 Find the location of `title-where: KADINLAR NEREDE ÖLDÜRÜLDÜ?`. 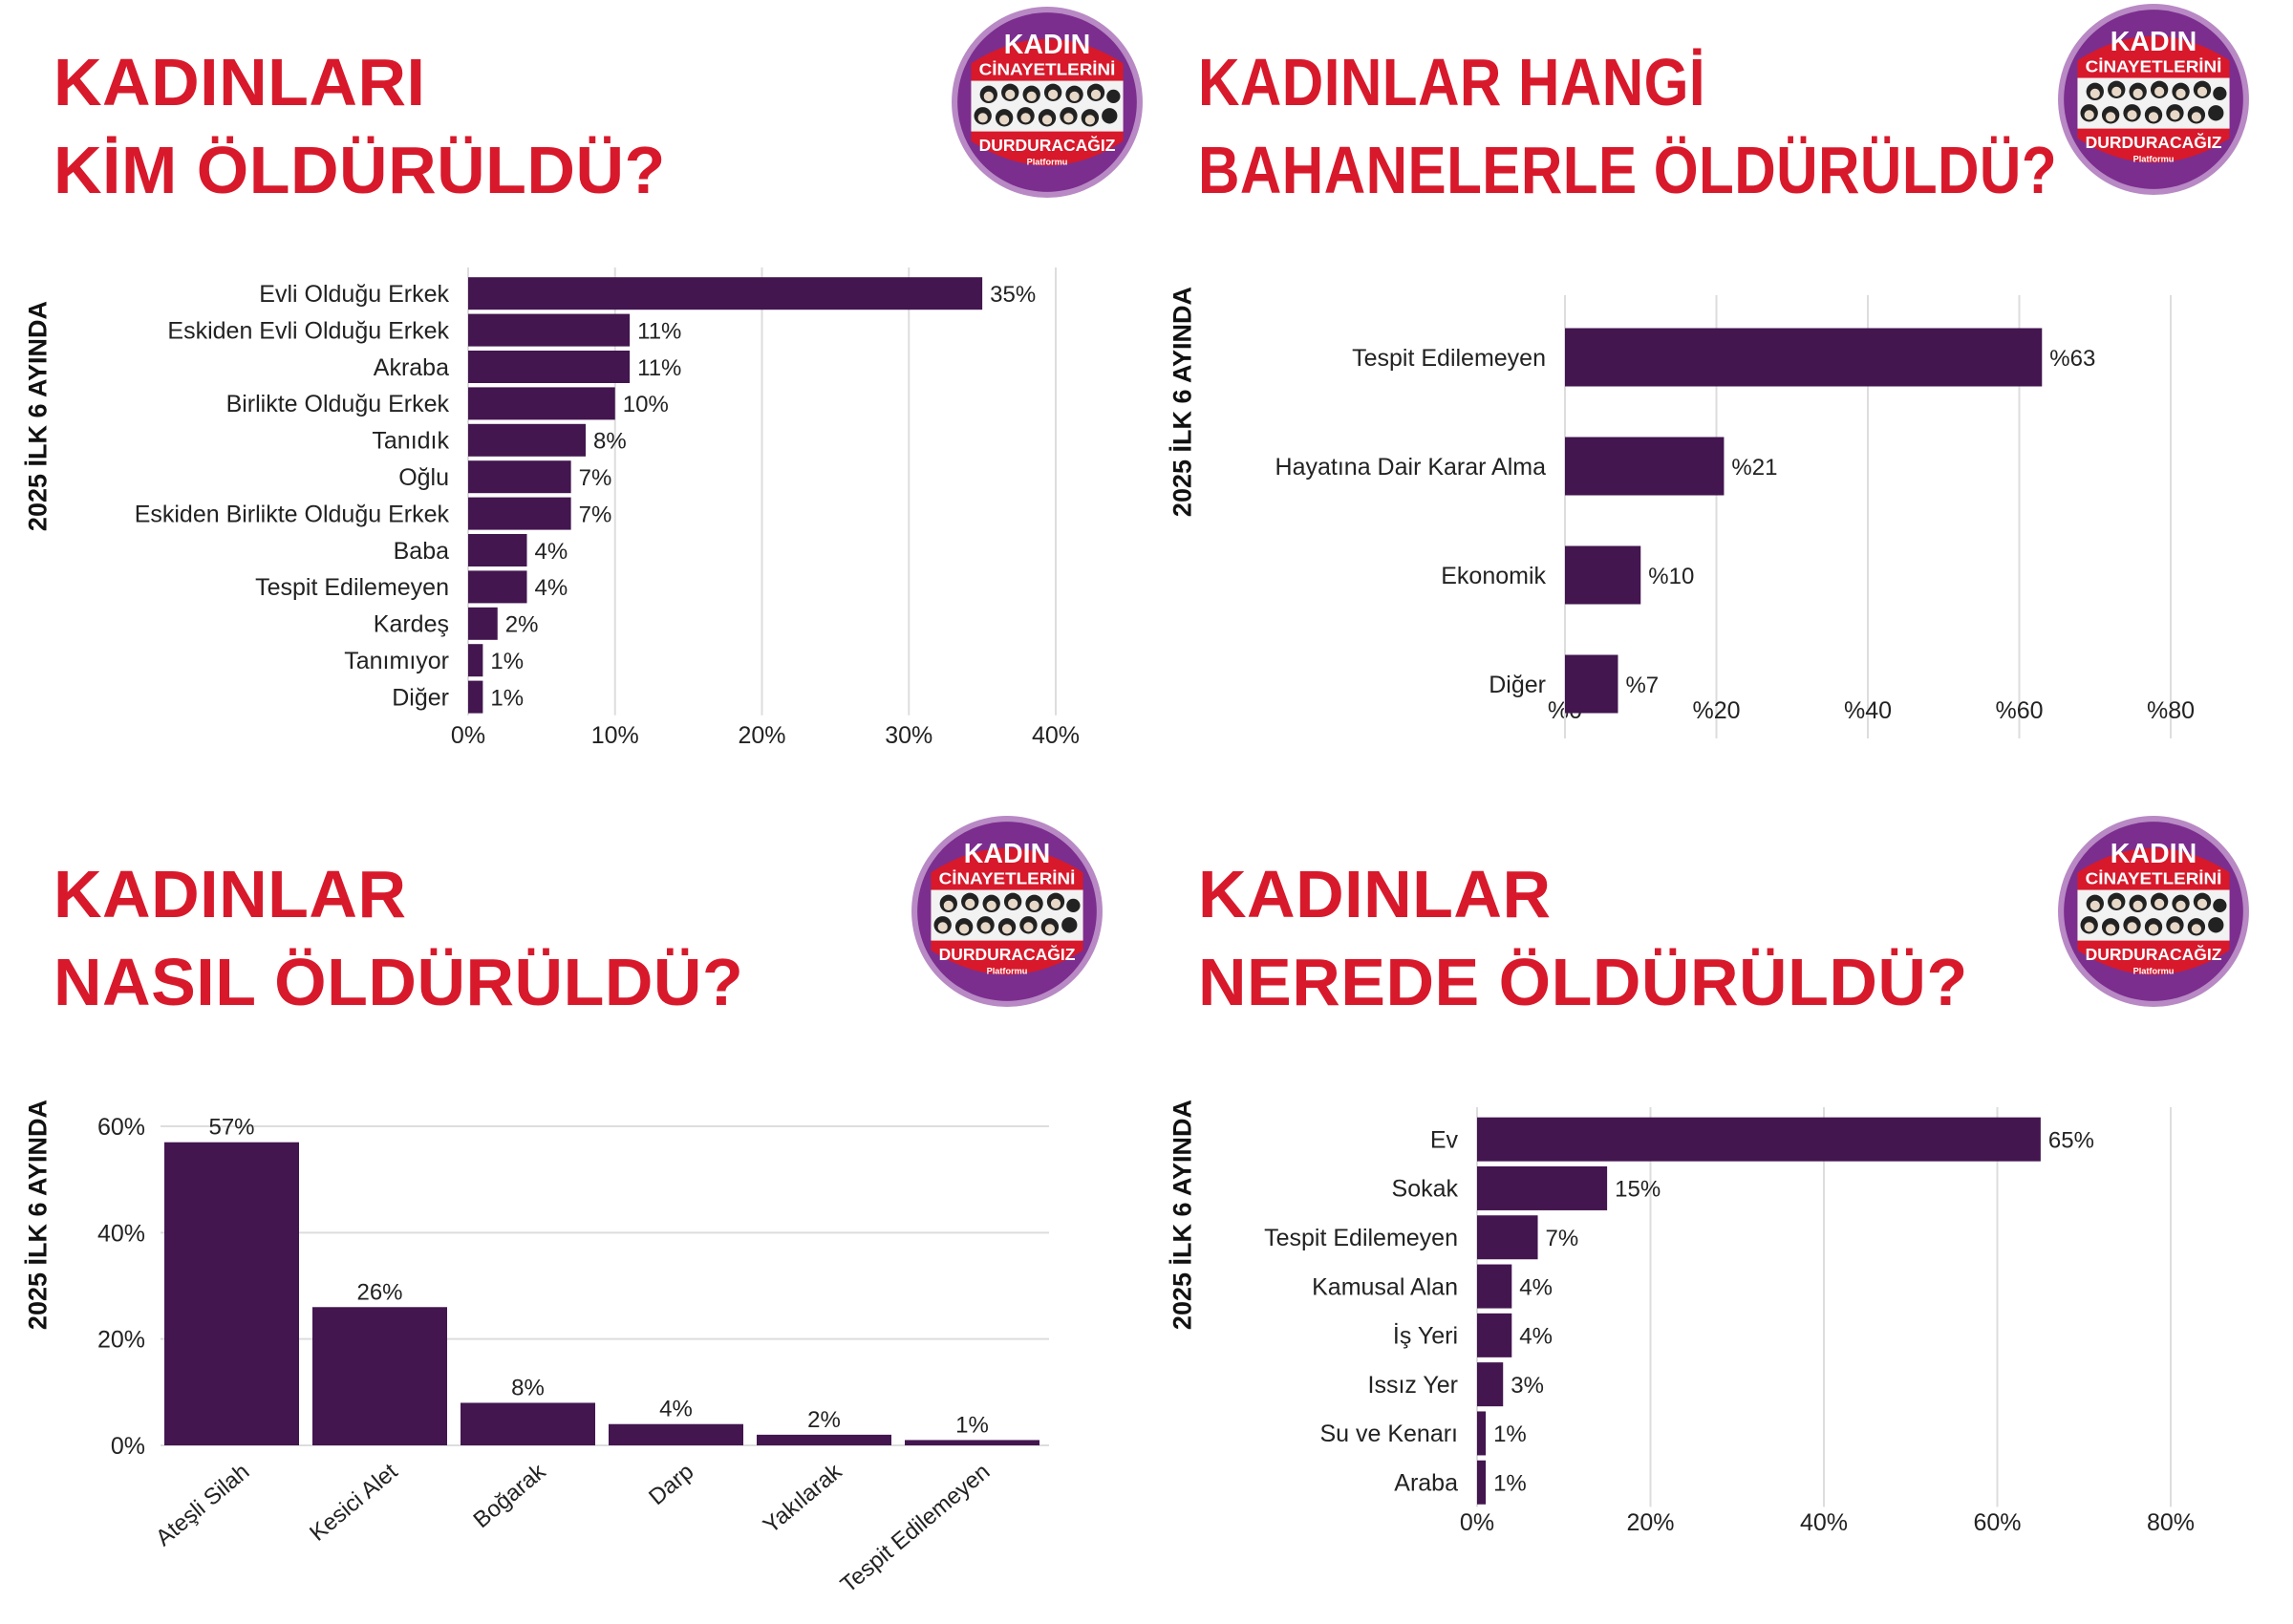

title-where: KADINLAR NEREDE ÖLDÜRÜLDÜ? is located at coordinates (1583, 938).